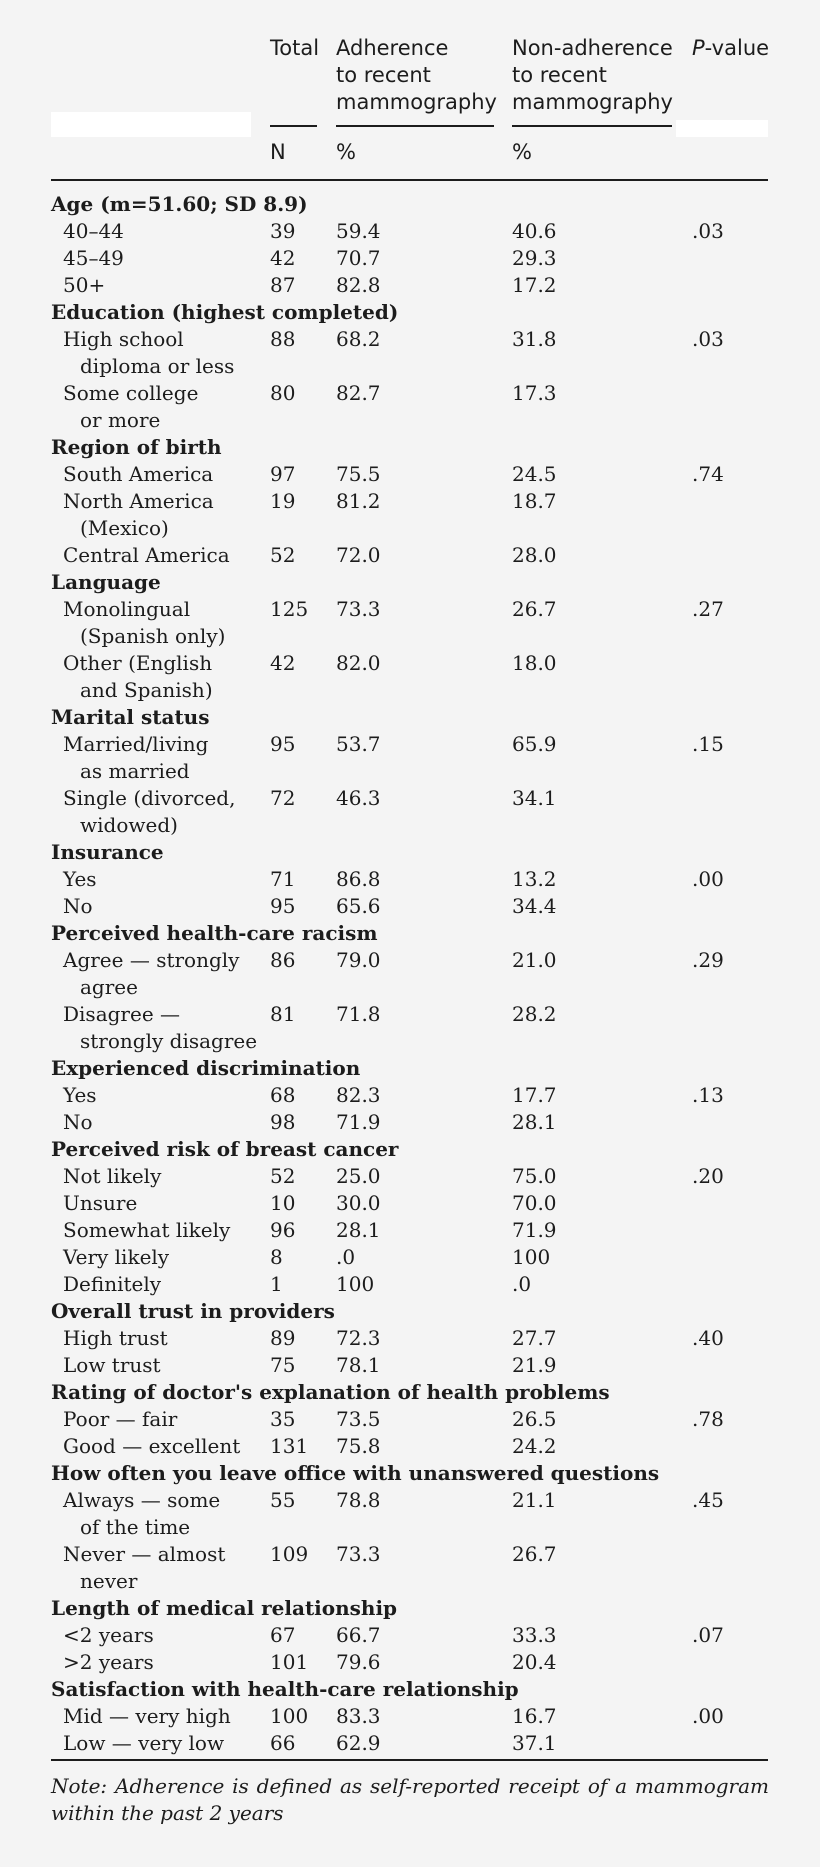 The height and width of the screenshot is (1867, 820). What do you see at coordinates (410, 879) in the screenshot?
I see `table-row: Yes 71 86.8 13.2 .00` at bounding box center [410, 879].